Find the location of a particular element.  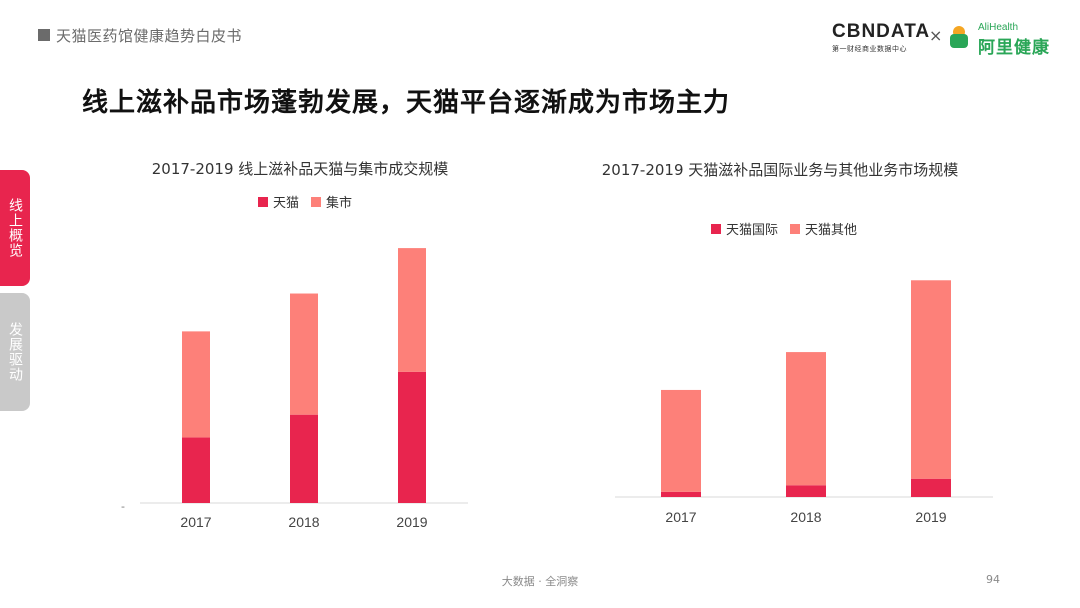

side-tab-label: 线上概览 is located at coordinates (15, 228).